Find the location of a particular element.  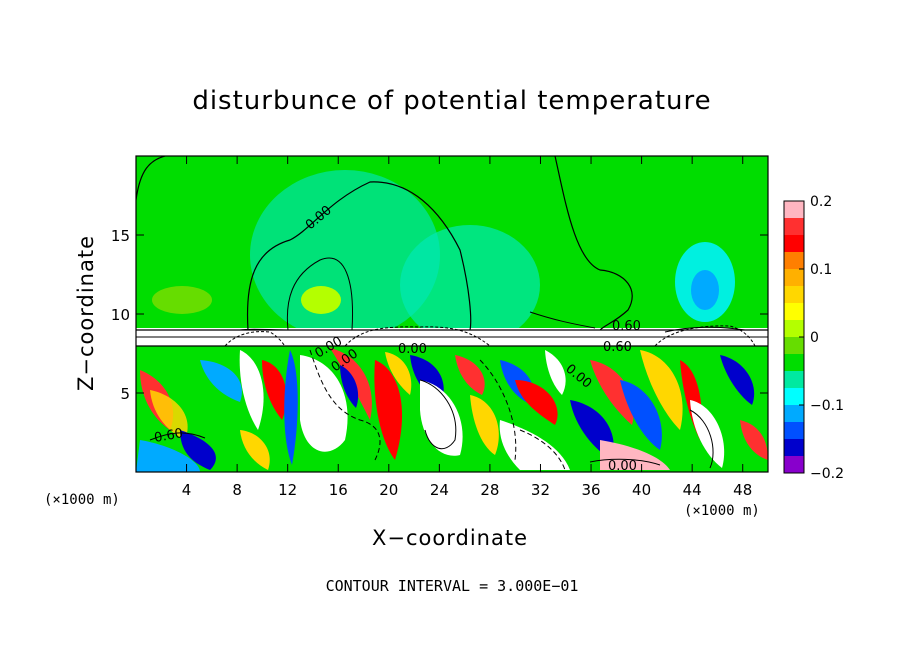

y-axis-label-text: Z−coordinate is located at coordinates (86, 313).